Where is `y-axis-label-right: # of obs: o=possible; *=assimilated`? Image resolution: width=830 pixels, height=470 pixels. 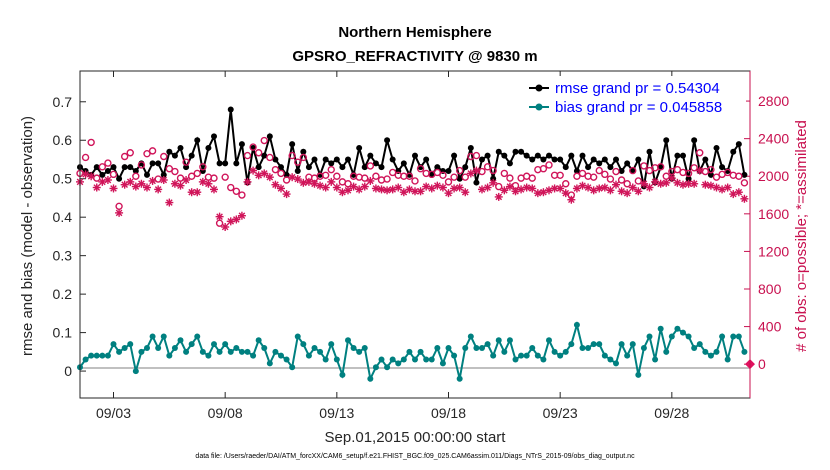
y-axis-label-right: # of obs: o=possible; *=assimilated is located at coordinates (801, 236).